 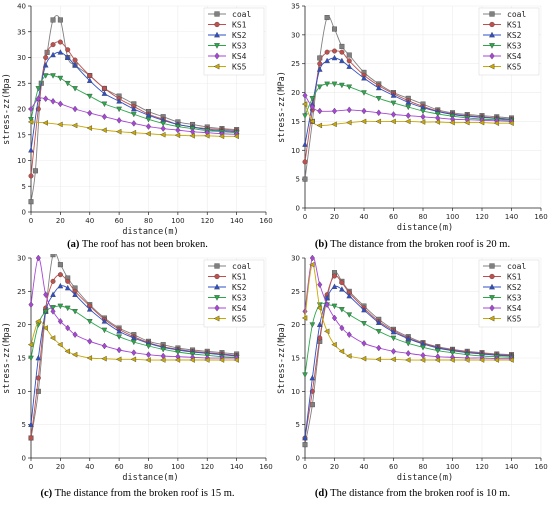 I want to click on legend-label-c-ks5: KS5, so click(x=239, y=319).